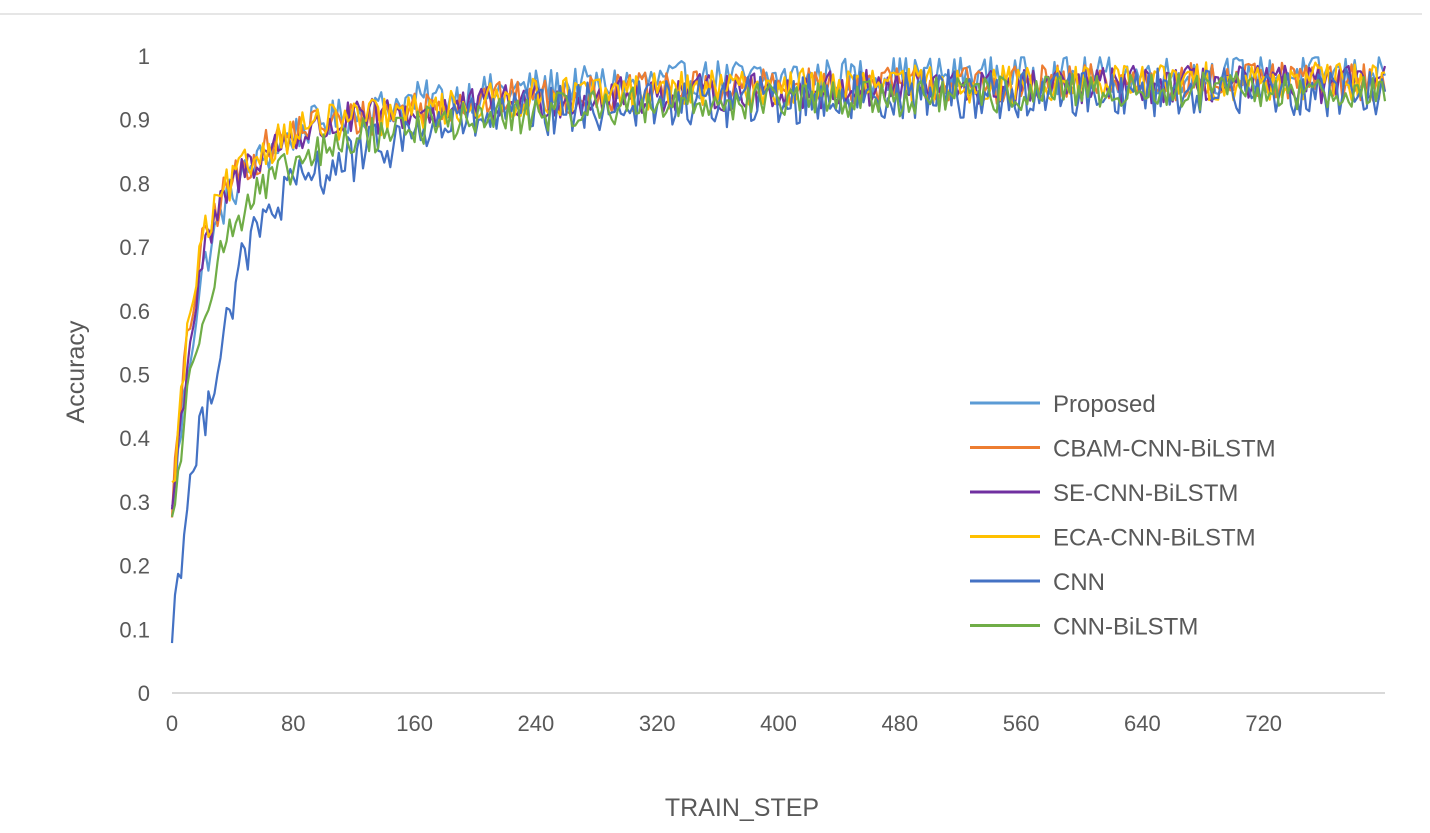  What do you see at coordinates (778, 723) in the screenshot?
I see `x-tick-label: 400` at bounding box center [778, 723].